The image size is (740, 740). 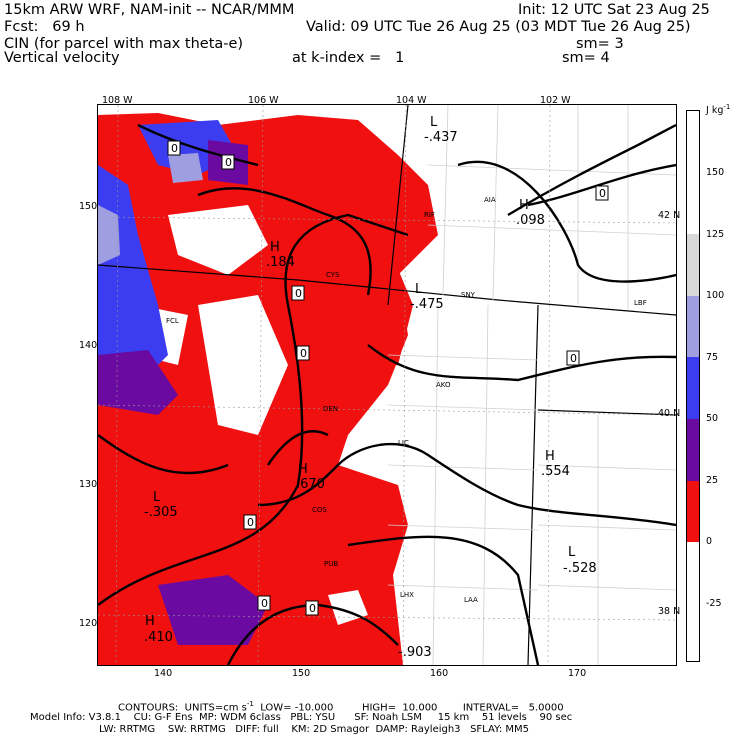 I want to click on low-value: -.305, so click(x=161, y=512).